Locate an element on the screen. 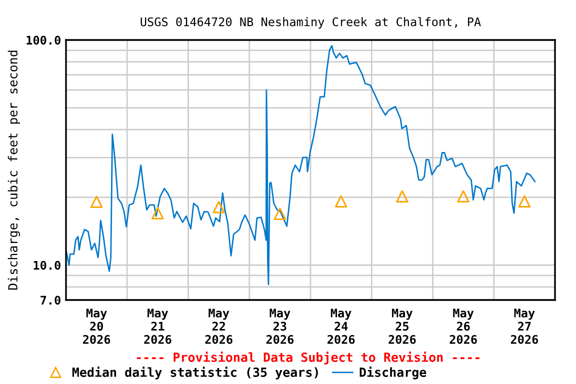 The image size is (576, 384). y-axis-title: Discharge, cubic feet per second is located at coordinates (14, 170).